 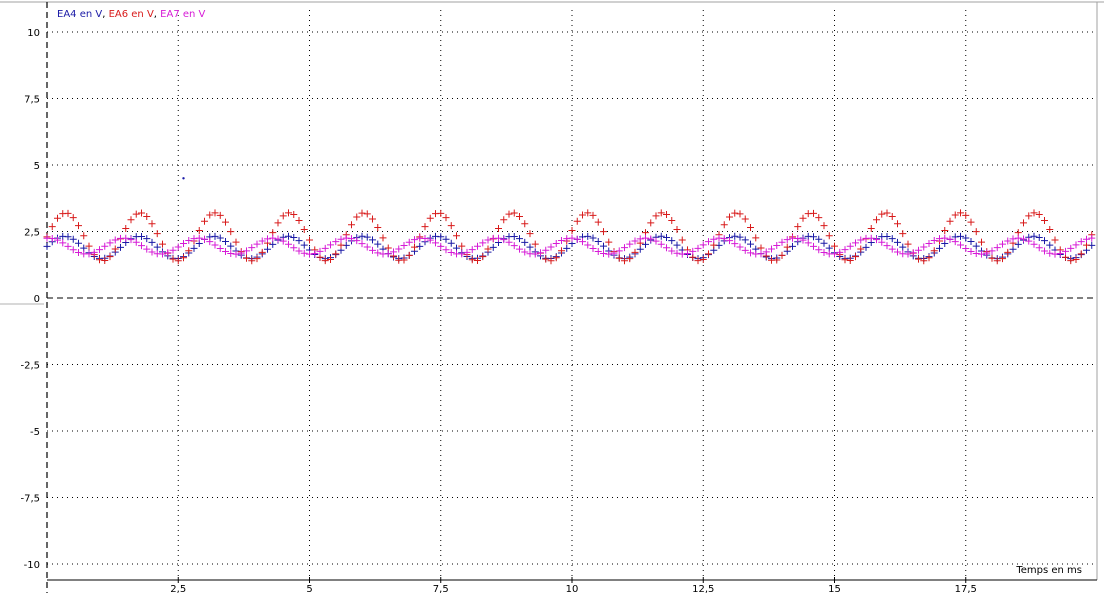 What do you see at coordinates (32, 565) in the screenshot?
I see `y-tick-label: -10` at bounding box center [32, 565].